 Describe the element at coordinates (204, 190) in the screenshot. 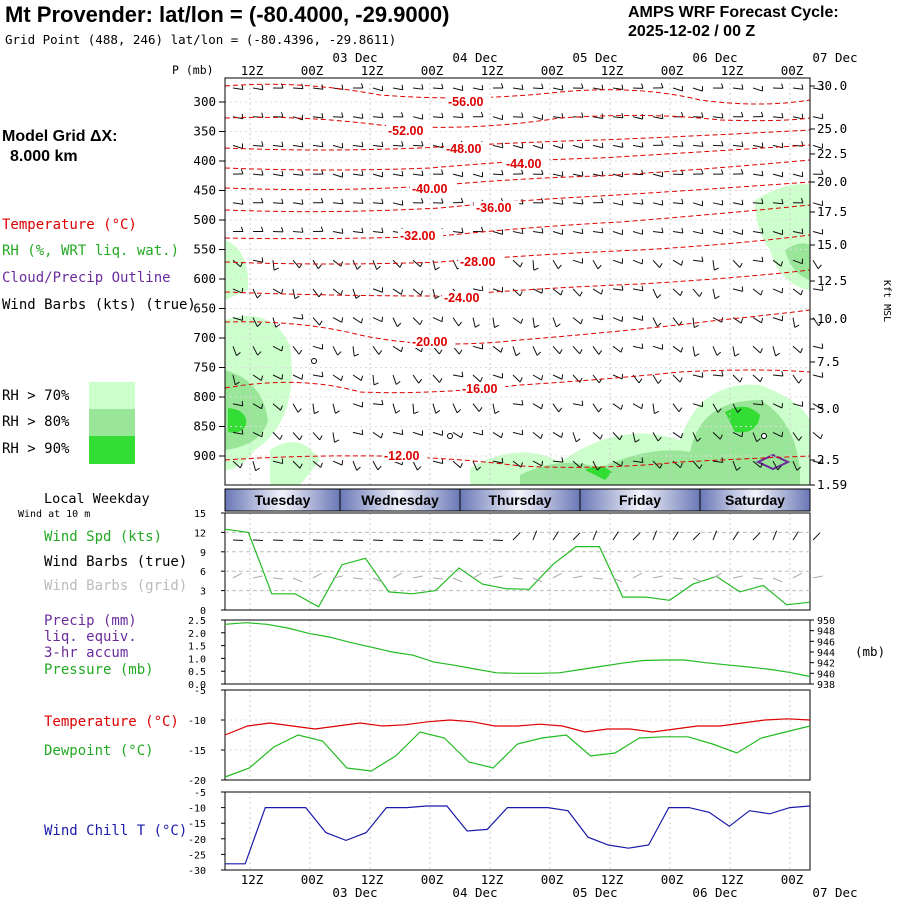

I see `pressure-tick-450: 450` at that location.